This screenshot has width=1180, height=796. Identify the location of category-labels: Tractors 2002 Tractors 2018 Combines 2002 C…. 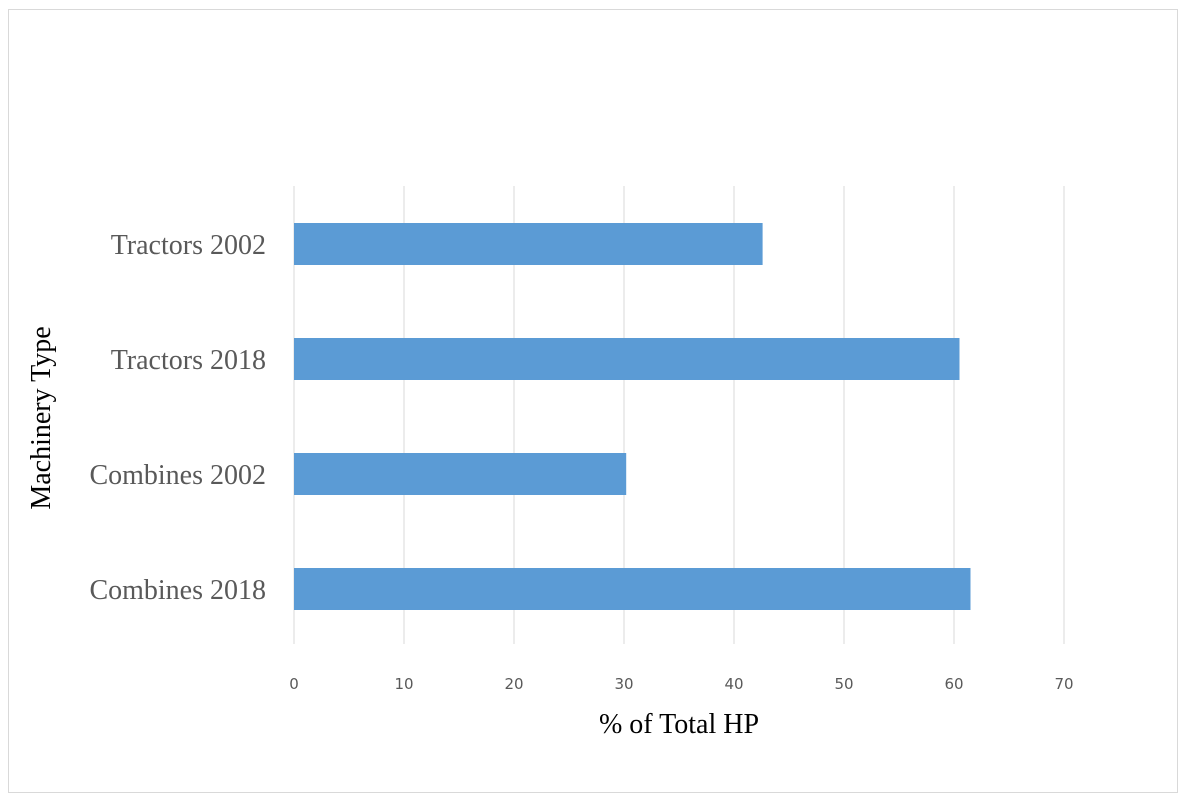
(177, 418).